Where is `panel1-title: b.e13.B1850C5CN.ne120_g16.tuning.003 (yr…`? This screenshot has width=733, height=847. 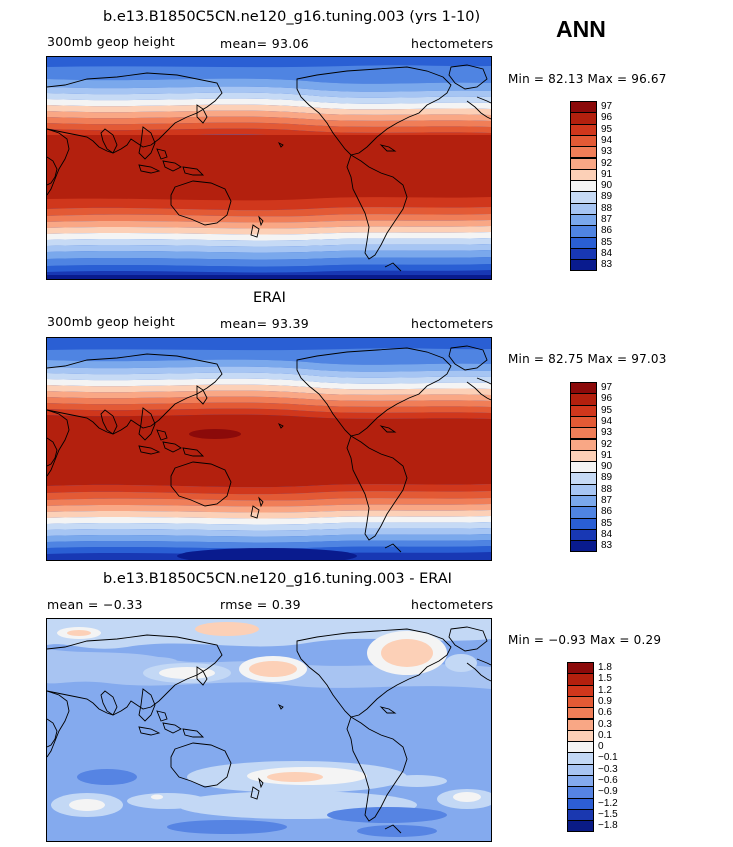
panel1-title: b.e13.B1850C5CN.ne120_g16.tuning.003 (yr… is located at coordinates (292, 17).